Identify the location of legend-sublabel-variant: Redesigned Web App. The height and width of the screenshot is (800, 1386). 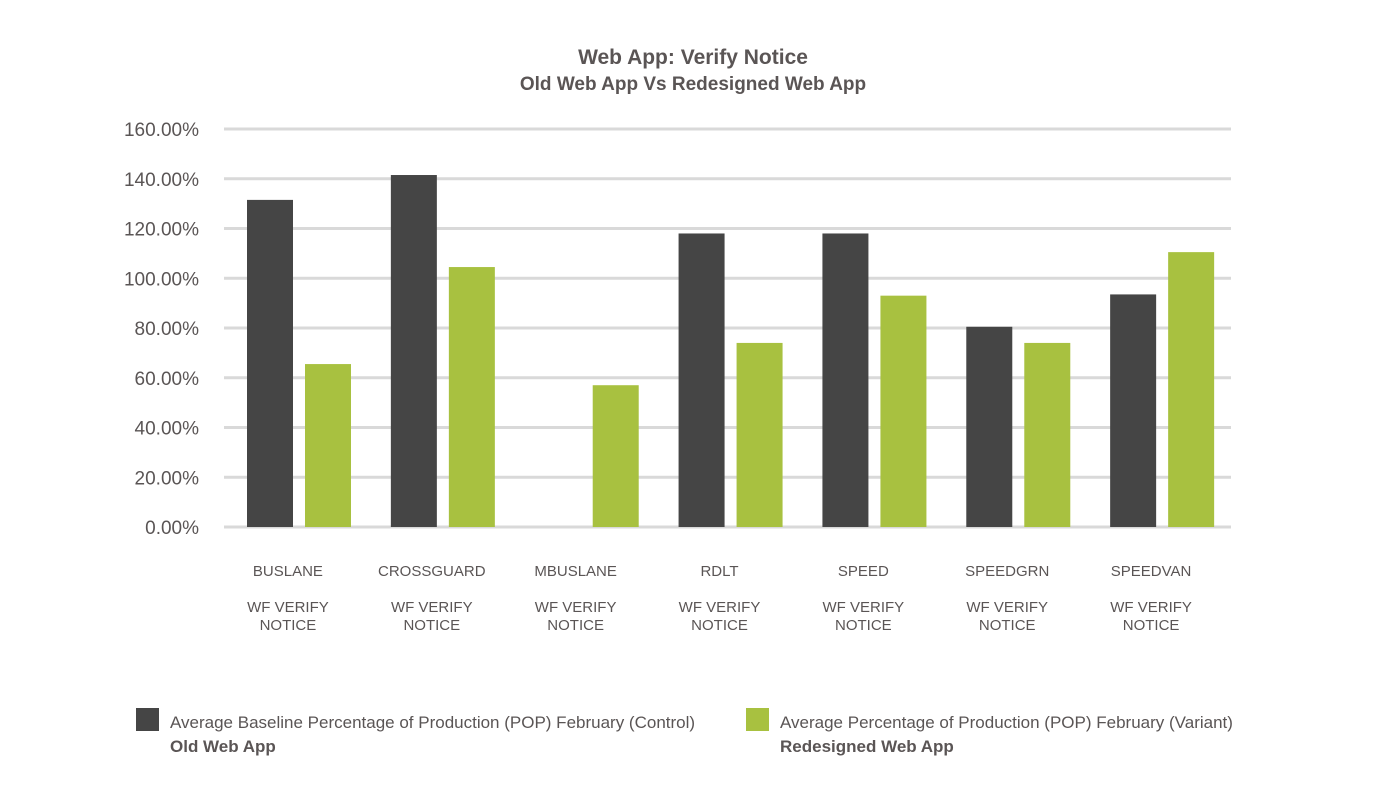
(867, 746).